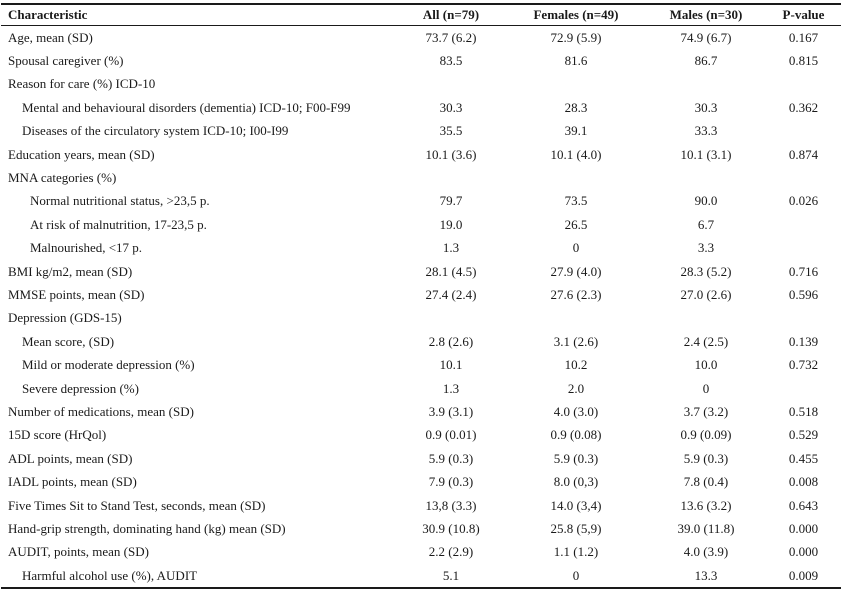  I want to click on cell-pvalue: 0.009, so click(803, 575).